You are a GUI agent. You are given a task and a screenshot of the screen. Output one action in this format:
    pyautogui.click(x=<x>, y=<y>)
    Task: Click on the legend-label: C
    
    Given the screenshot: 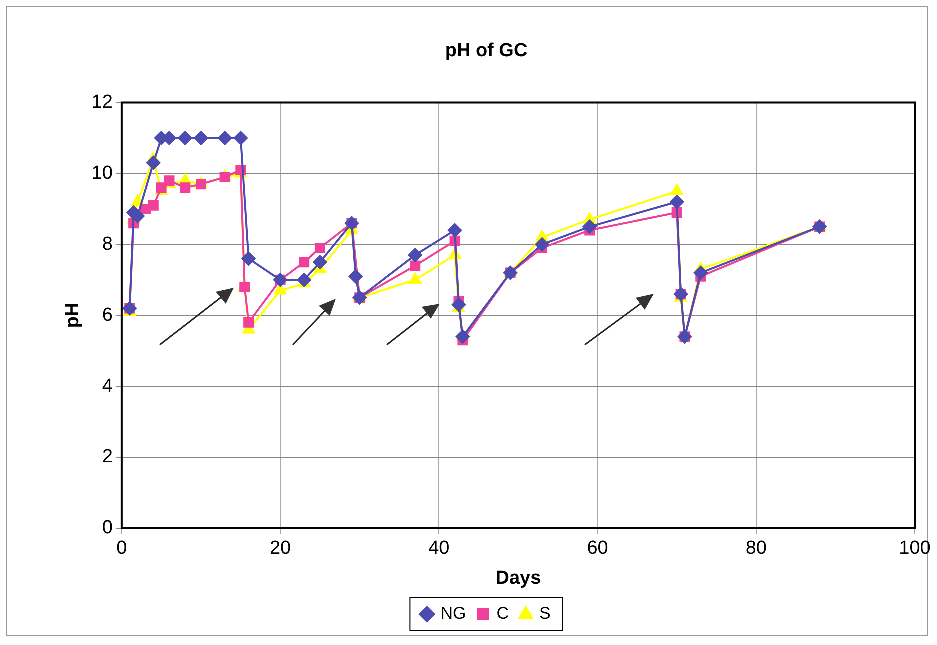 What is the action you would take?
    pyautogui.click(x=502, y=614)
    